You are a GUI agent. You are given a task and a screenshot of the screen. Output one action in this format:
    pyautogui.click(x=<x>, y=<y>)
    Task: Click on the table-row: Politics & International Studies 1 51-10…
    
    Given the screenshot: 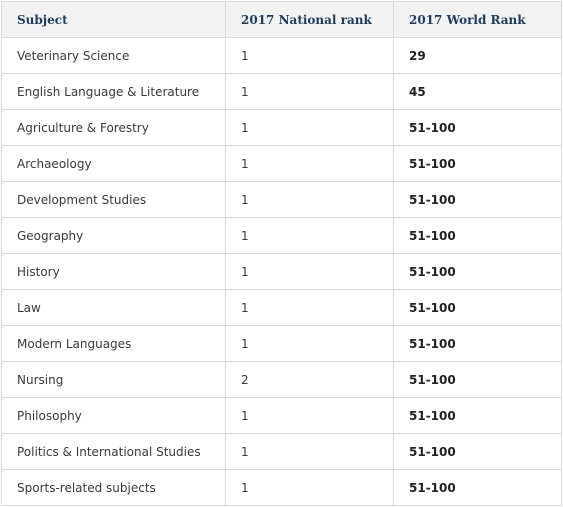 What is the action you would take?
    pyautogui.click(x=281, y=451)
    